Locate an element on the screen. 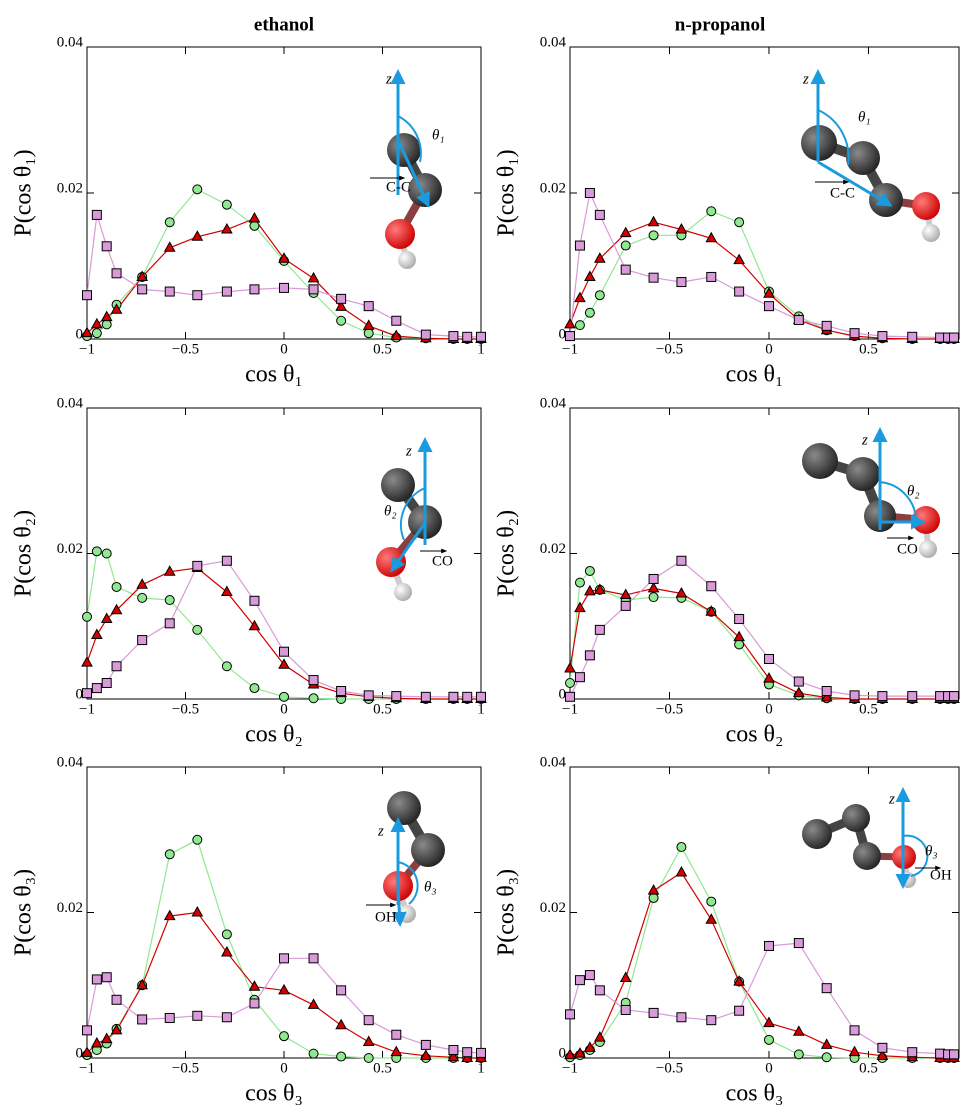 The image size is (960, 1111). annotation: θ₁ is located at coordinates (438, 135).